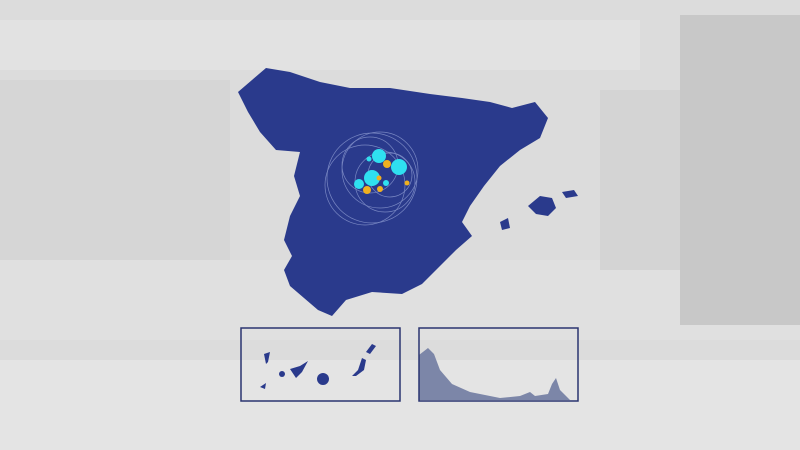  Describe the element at coordinates (505, 224) in the screenshot. I see `ibiza` at that location.